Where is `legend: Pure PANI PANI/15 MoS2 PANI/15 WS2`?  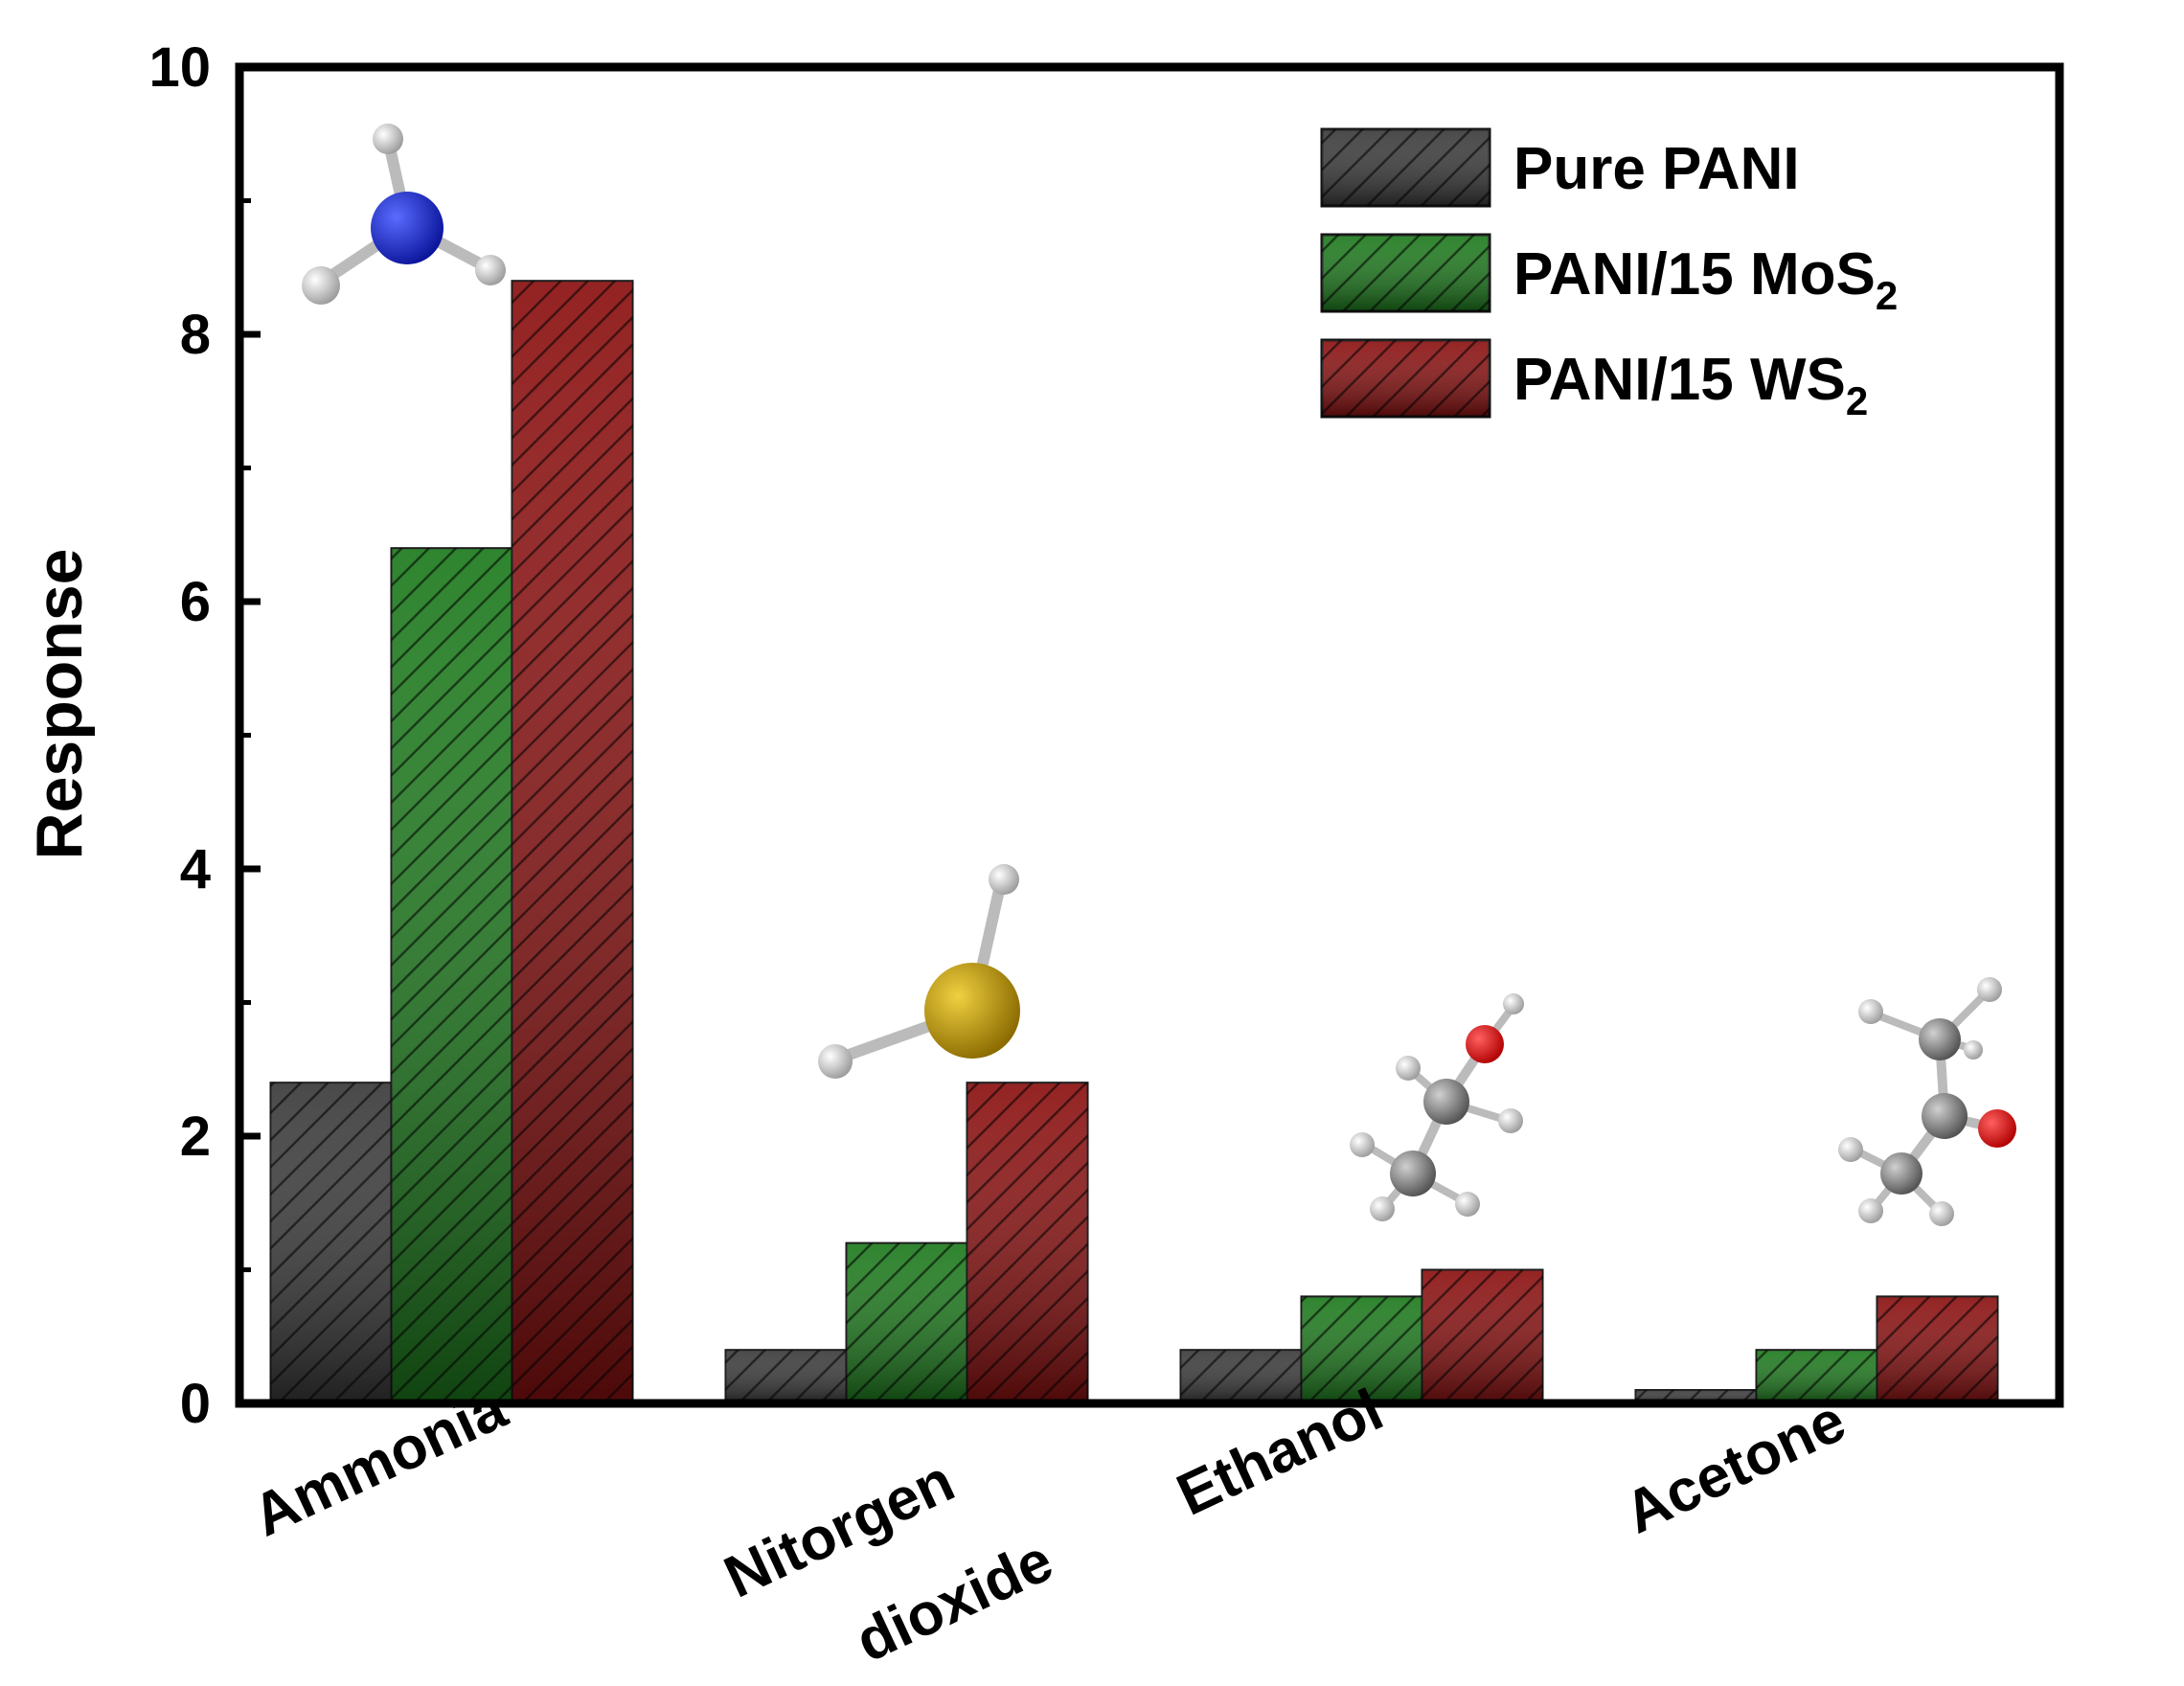
legend: Pure PANI PANI/15 MoS2 PANI/15 WS2 is located at coordinates (1609, 275).